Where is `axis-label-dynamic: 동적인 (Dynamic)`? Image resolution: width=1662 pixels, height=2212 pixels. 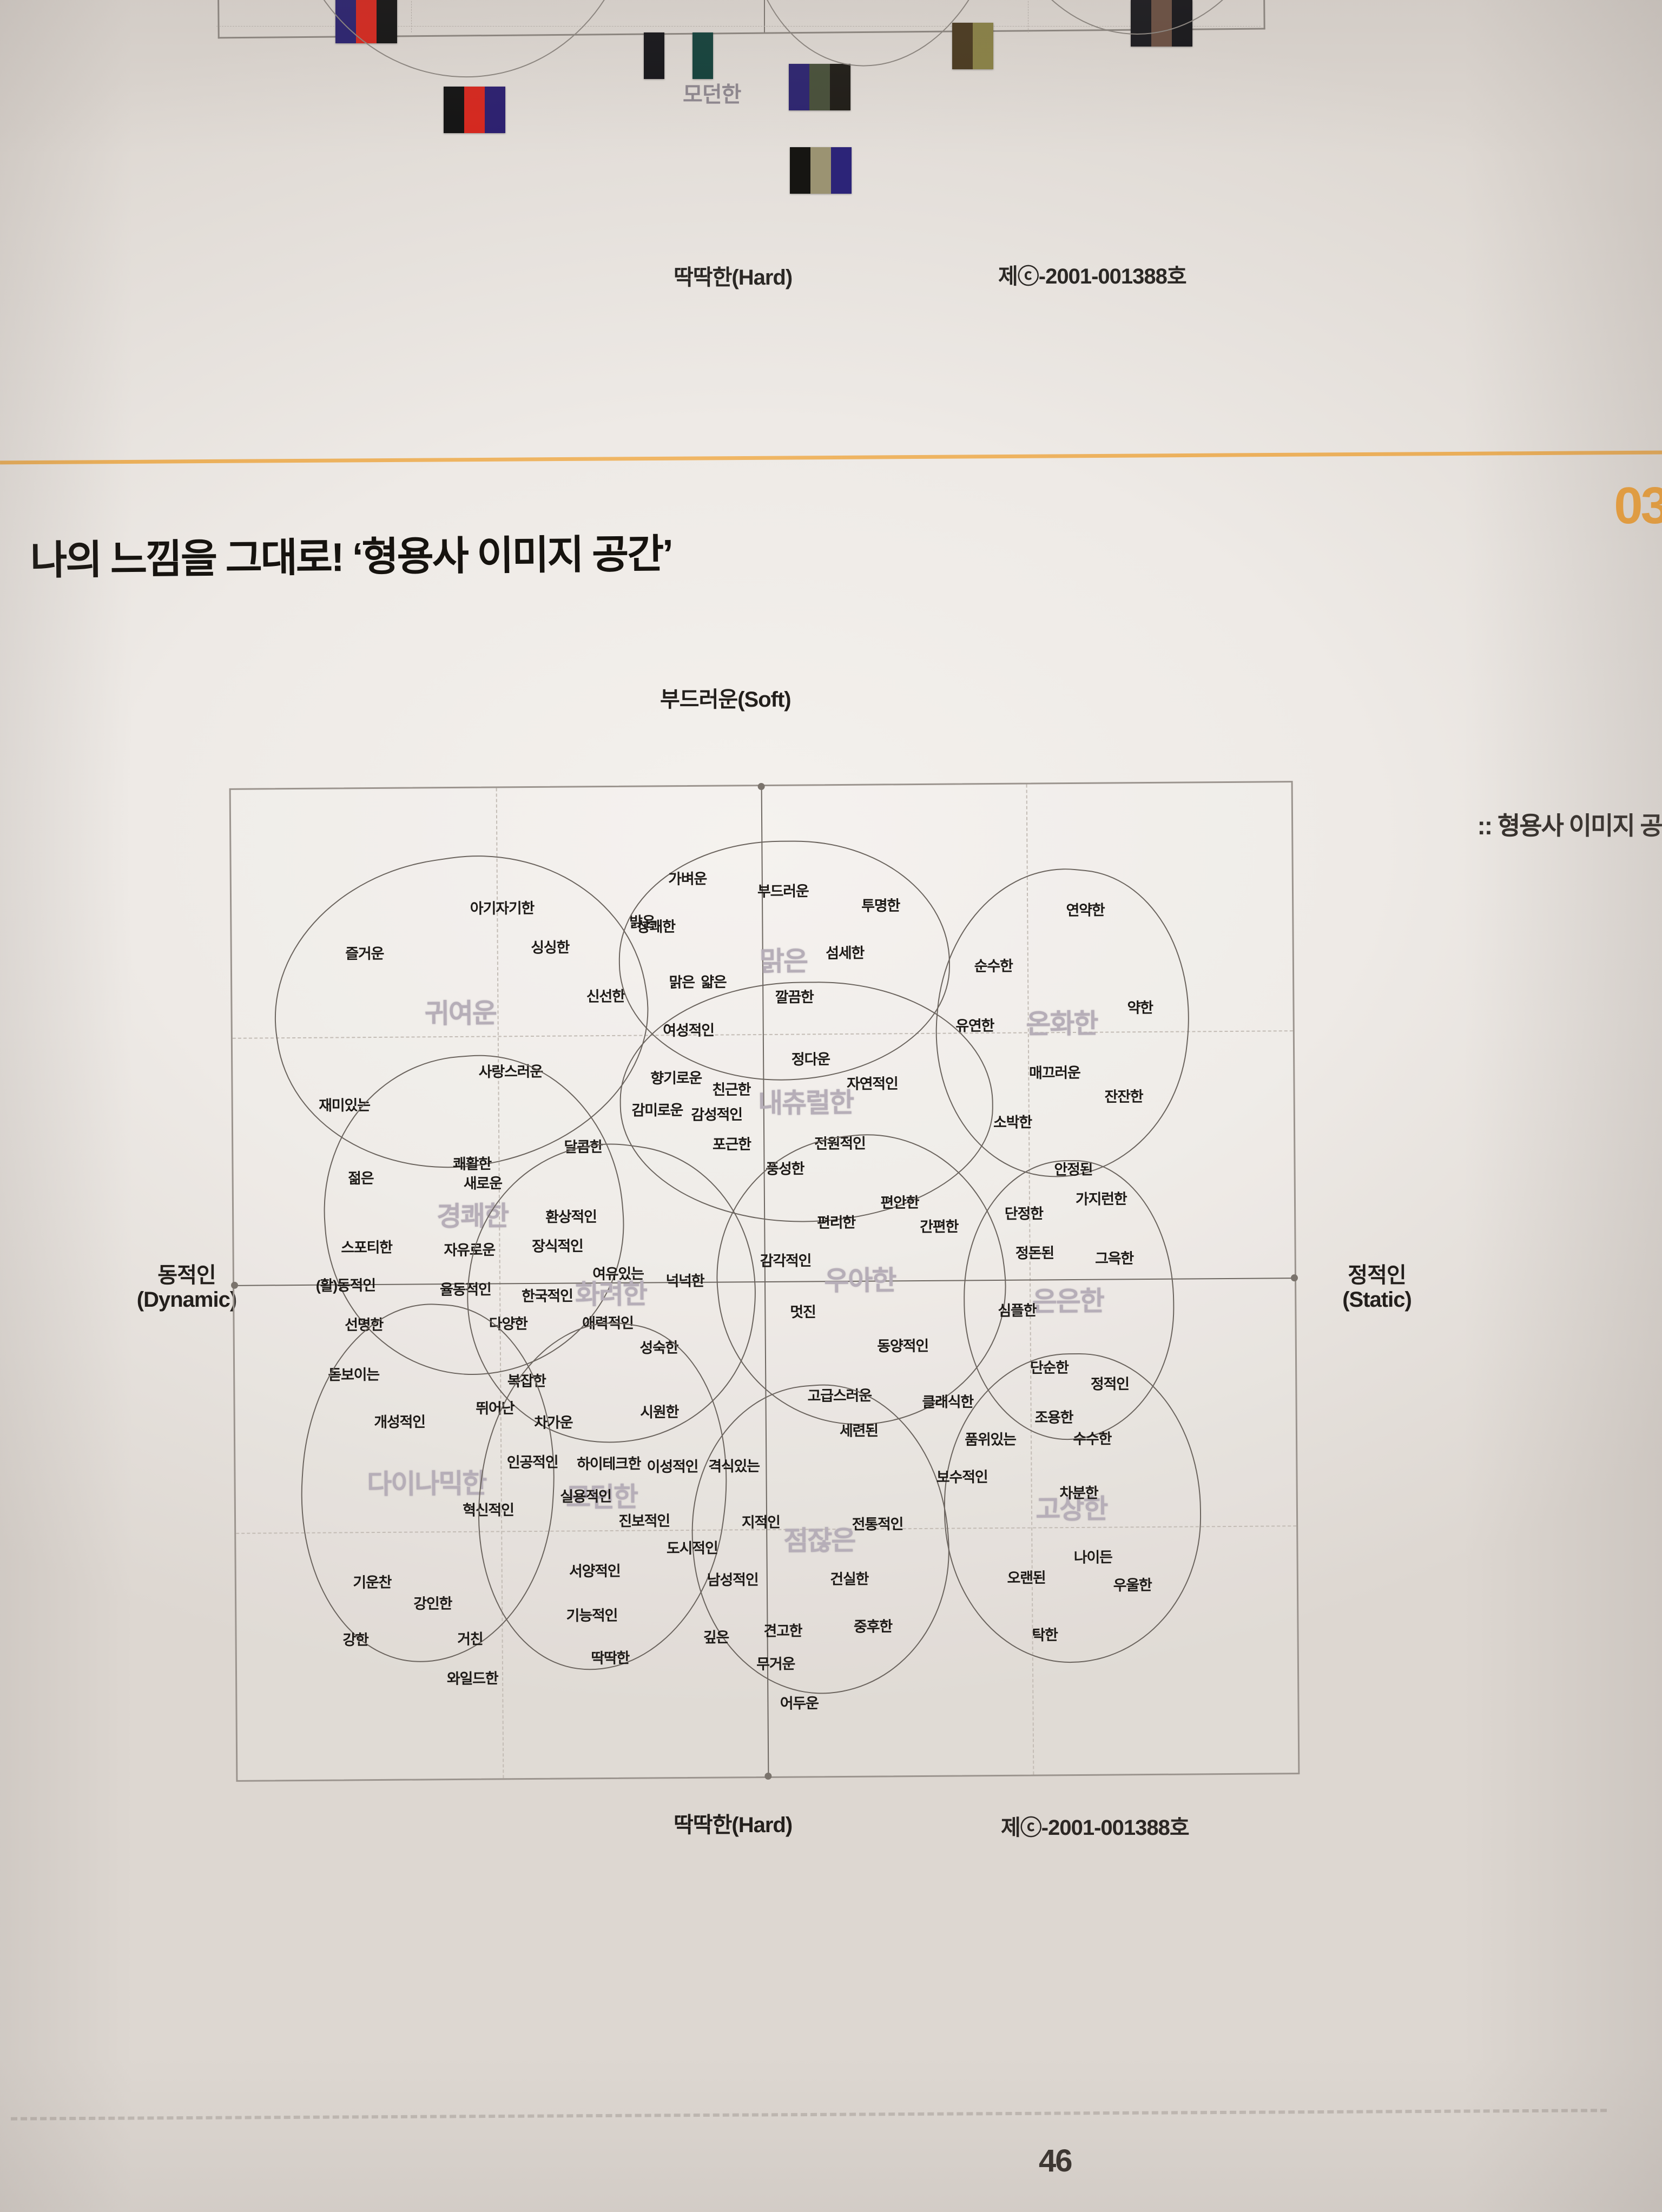 axis-label-dynamic: 동적인 (Dynamic) is located at coordinates (186, 1288).